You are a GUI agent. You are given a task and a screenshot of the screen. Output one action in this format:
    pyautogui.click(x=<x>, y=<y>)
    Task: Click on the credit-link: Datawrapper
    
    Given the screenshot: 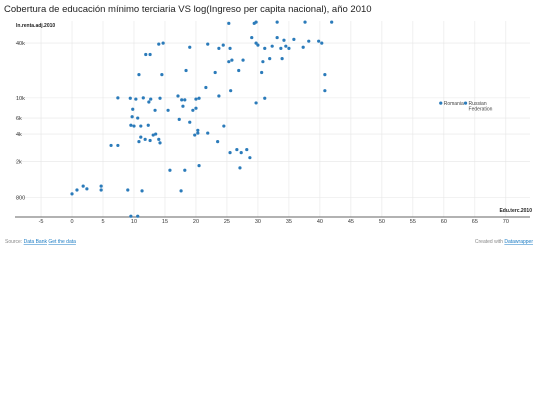 What is the action you would take?
    pyautogui.click(x=518, y=242)
    